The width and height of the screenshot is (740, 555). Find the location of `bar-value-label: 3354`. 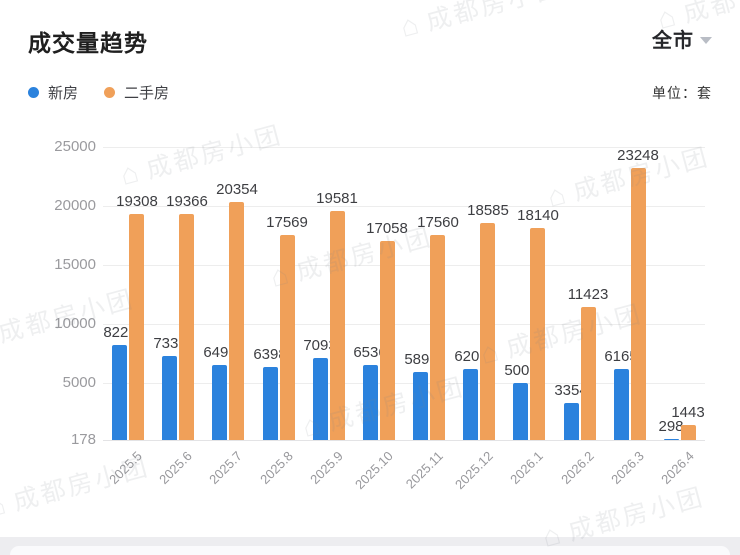

bar-value-label: 3354 is located at coordinates (571, 390).